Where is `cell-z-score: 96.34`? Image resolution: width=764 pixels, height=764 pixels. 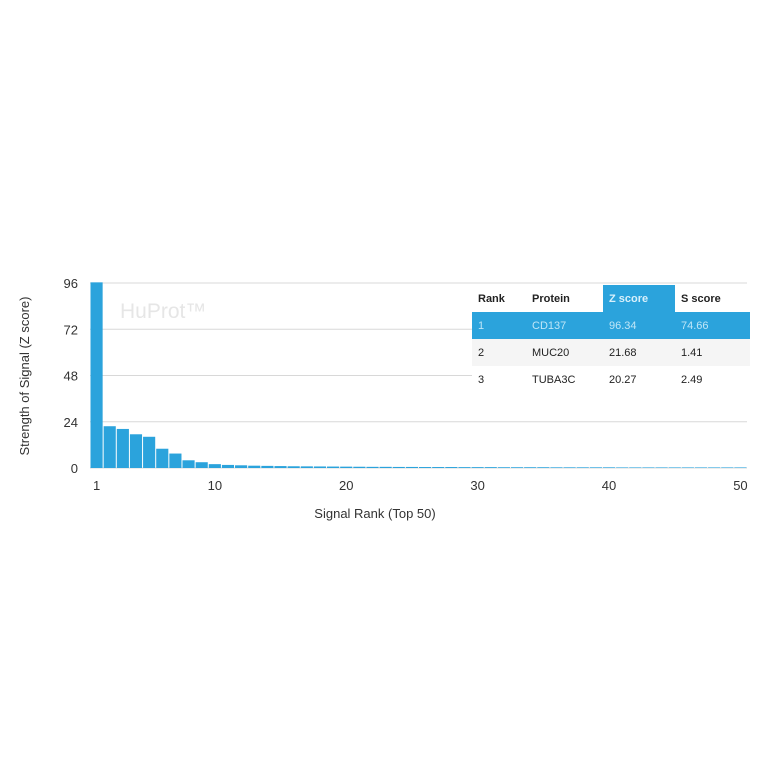
cell-z-score: 96.34 is located at coordinates (623, 325).